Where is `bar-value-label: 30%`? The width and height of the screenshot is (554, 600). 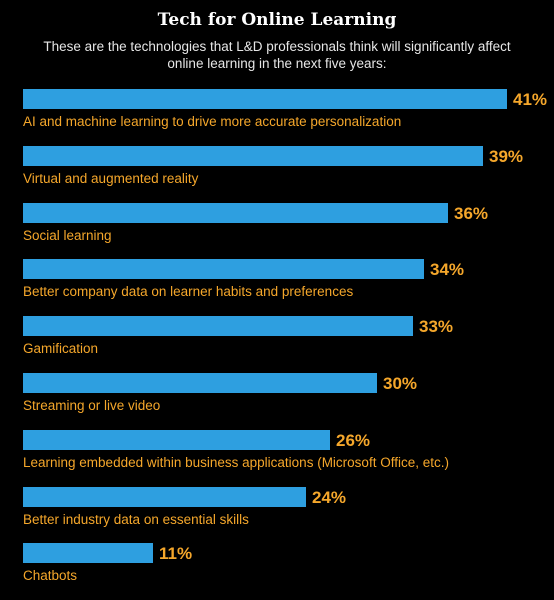
bar-value-label: 30% is located at coordinates (400, 383).